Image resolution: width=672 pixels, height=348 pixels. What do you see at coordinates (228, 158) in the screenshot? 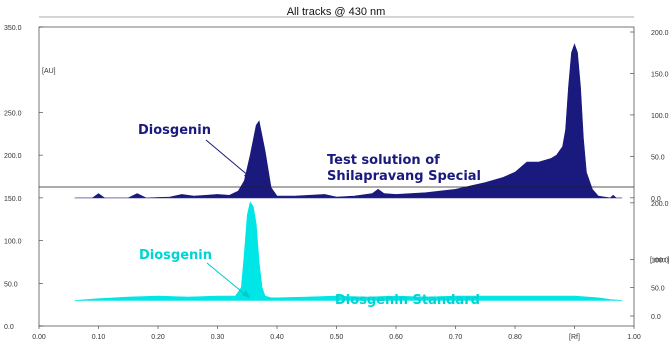
I see `arrow-diosgenin-test` at bounding box center [228, 158].